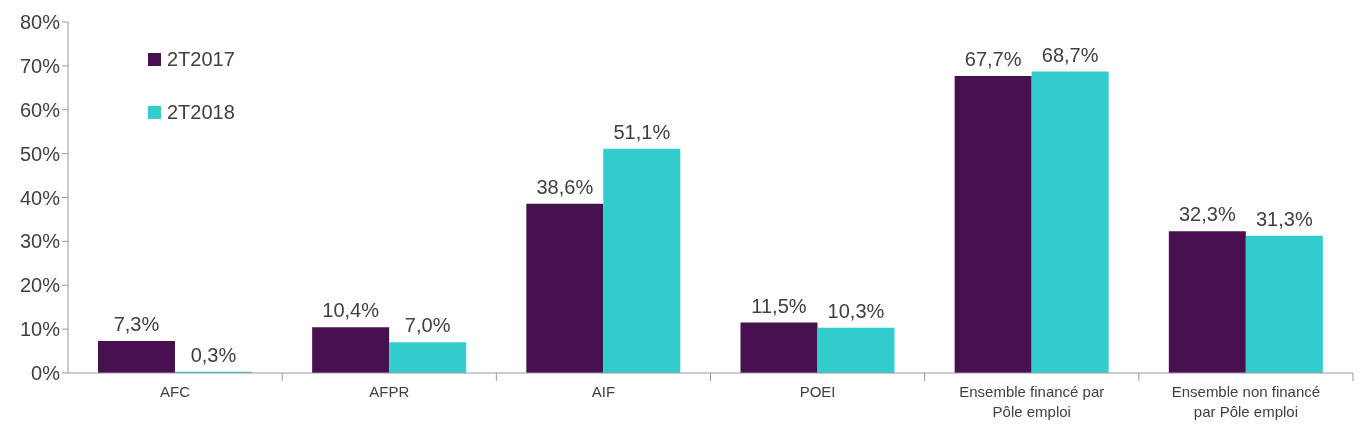  I want to click on data-label: 10,3%, so click(856, 310).